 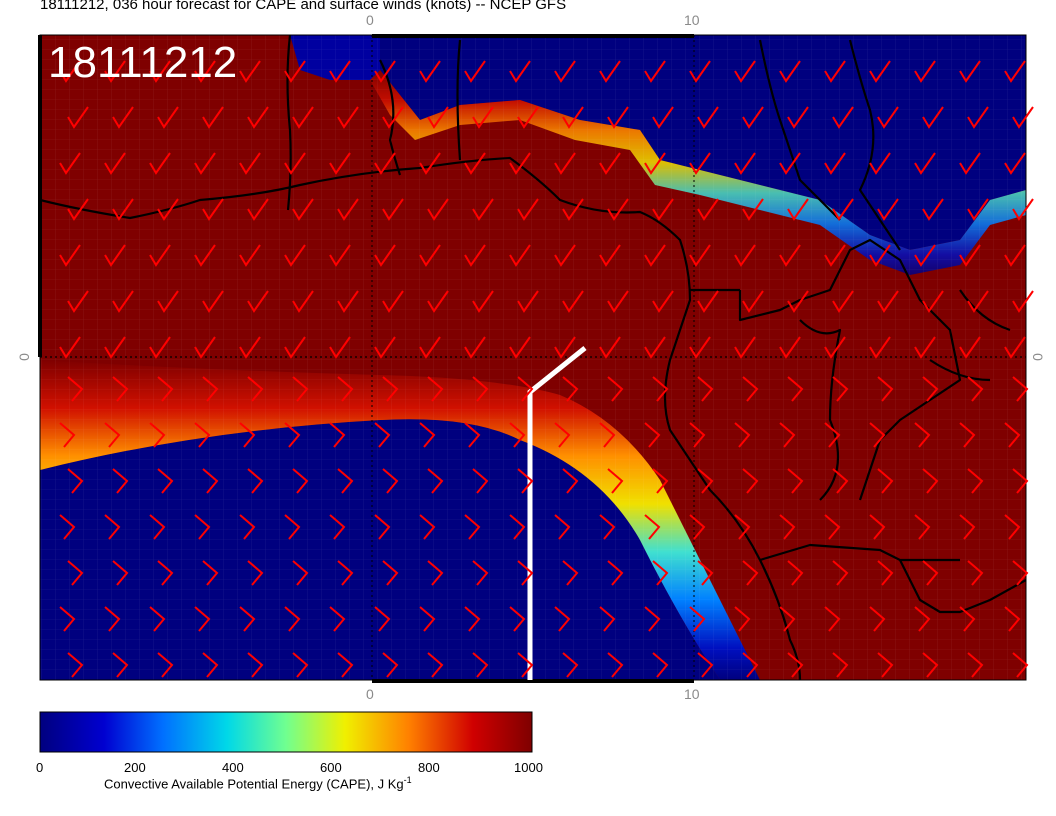 What do you see at coordinates (370, 694) in the screenshot?
I see `tick-bottom-0: 0` at bounding box center [370, 694].